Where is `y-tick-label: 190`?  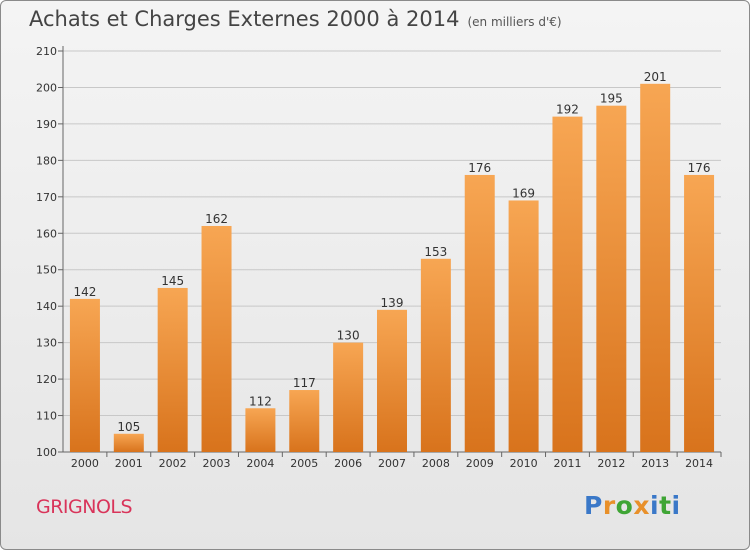
y-tick-label: 190 is located at coordinates (46, 124).